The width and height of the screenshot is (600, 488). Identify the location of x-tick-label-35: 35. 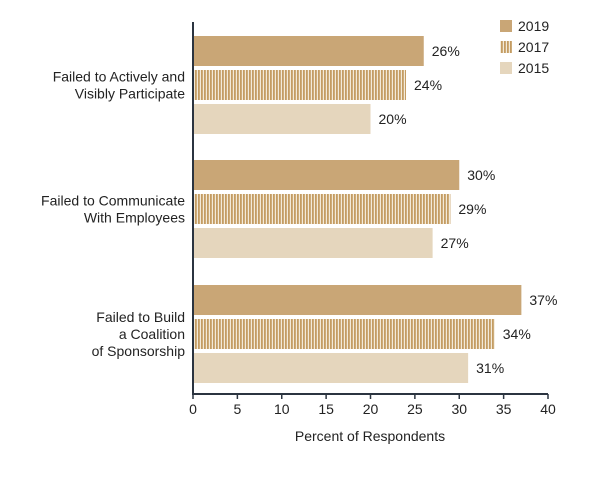
(504, 409).